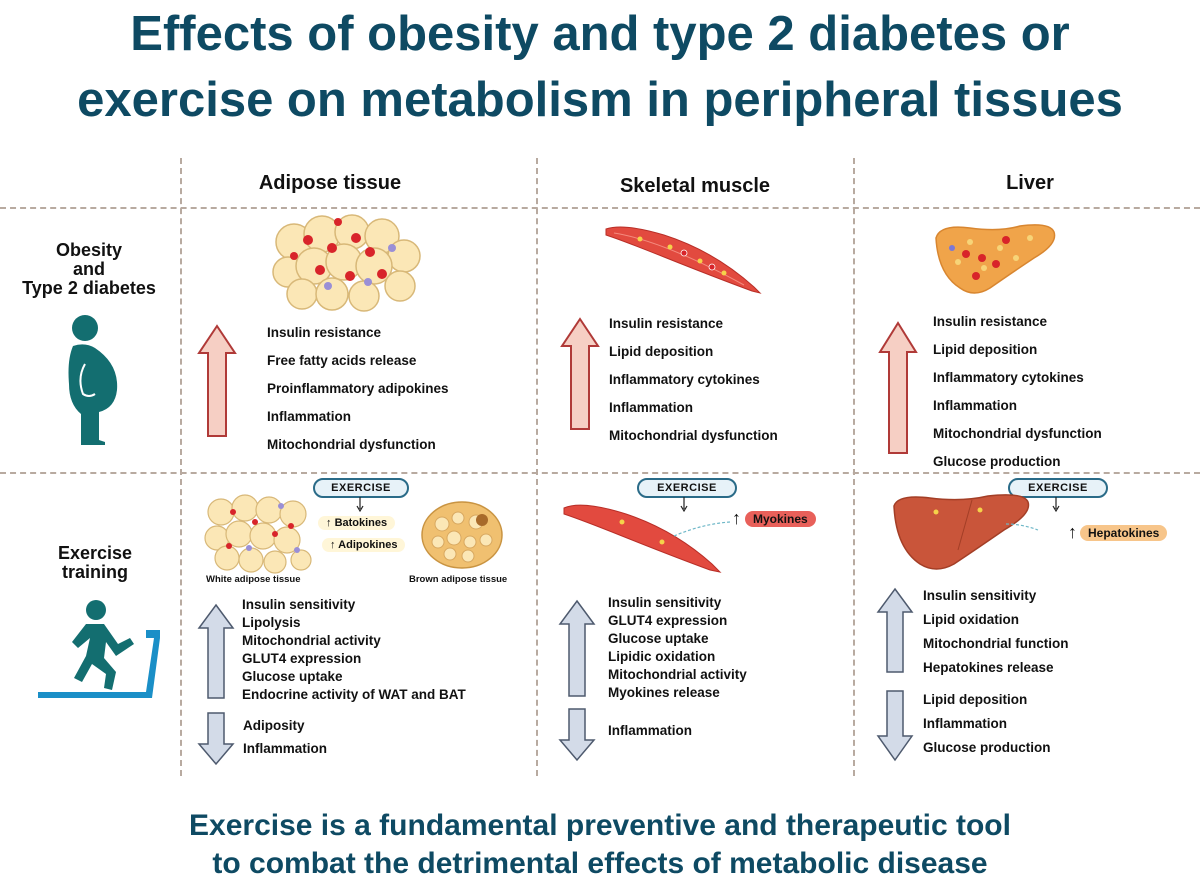 Image resolution: width=1200 pixels, height=884 pixels. Describe the element at coordinates (458, 579) in the screenshot. I see `brown-adipose-label: Brown adipose tissue` at that location.